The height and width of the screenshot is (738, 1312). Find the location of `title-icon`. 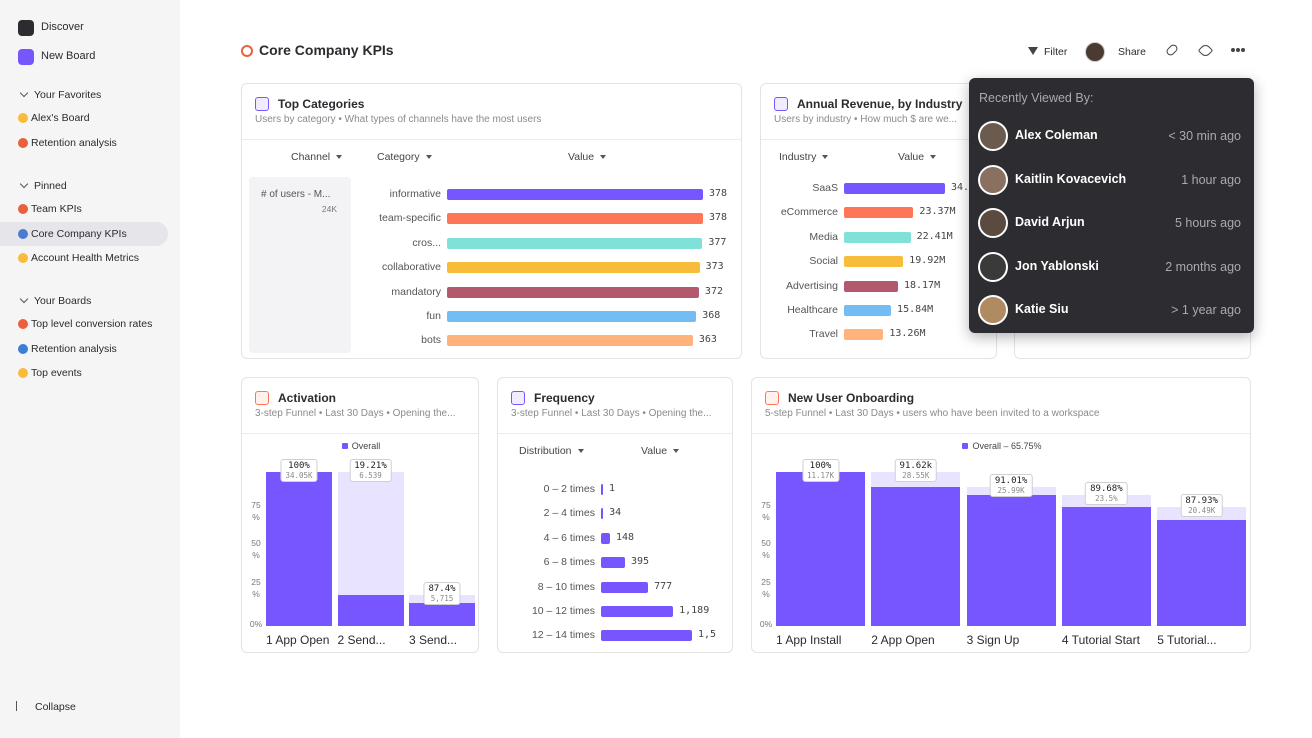

title-icon is located at coordinates (247, 51).